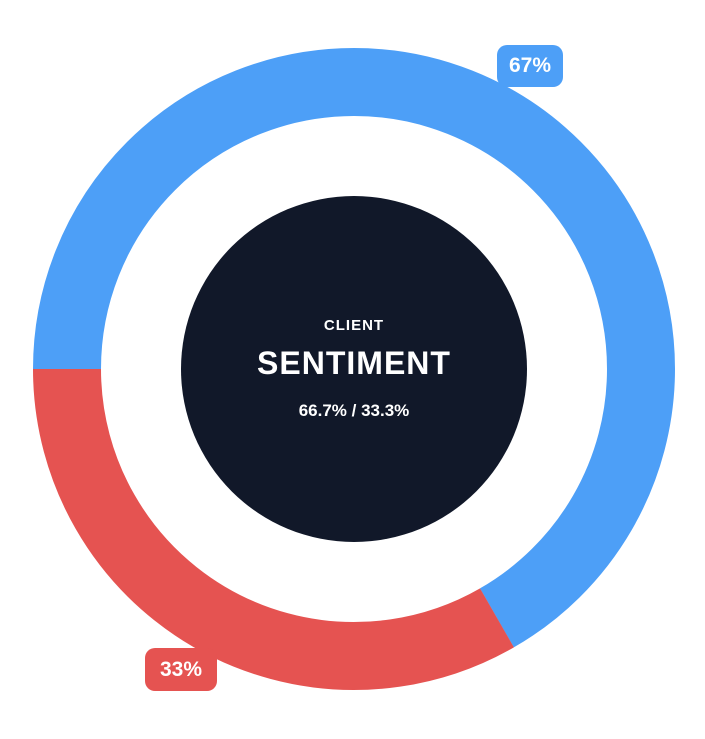  I want to click on segment-label-badge-negative: 33%, so click(181, 669).